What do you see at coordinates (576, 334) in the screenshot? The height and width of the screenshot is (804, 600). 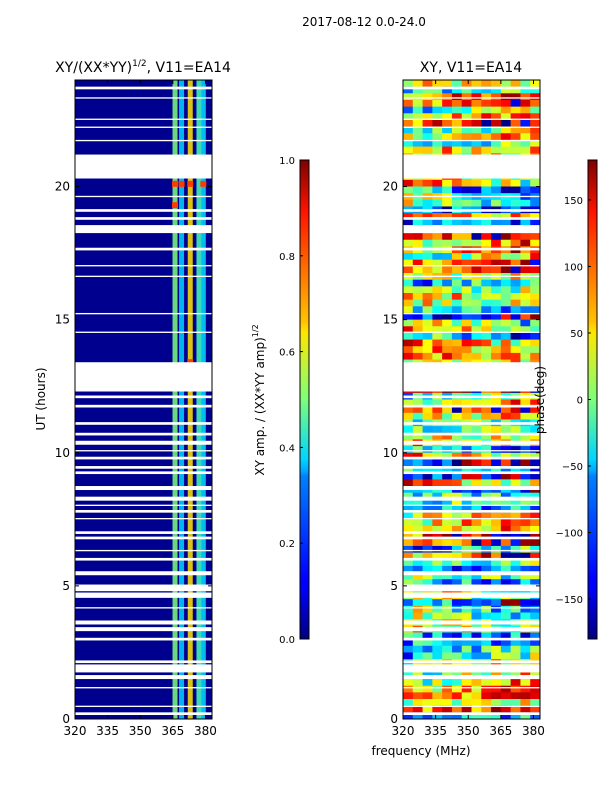 I see `colorbar-tick-label: 50` at bounding box center [576, 334].